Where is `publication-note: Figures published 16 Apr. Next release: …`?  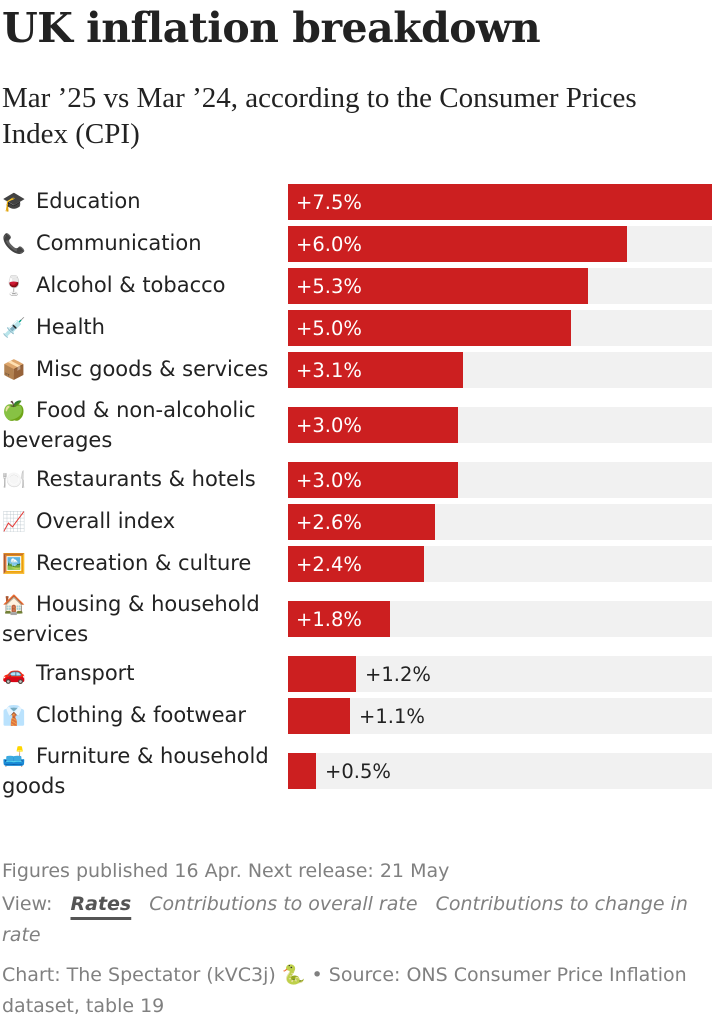 publication-note: Figures published 16 Apr. Next release: … is located at coordinates (226, 871).